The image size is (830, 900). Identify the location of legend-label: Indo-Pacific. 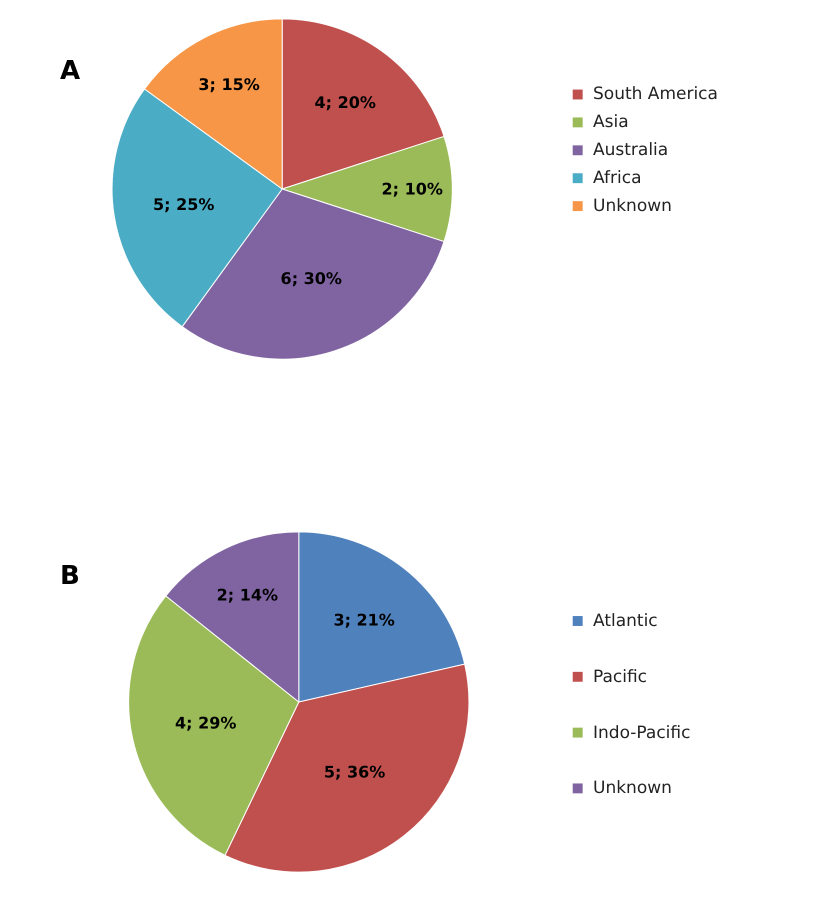
(641, 733).